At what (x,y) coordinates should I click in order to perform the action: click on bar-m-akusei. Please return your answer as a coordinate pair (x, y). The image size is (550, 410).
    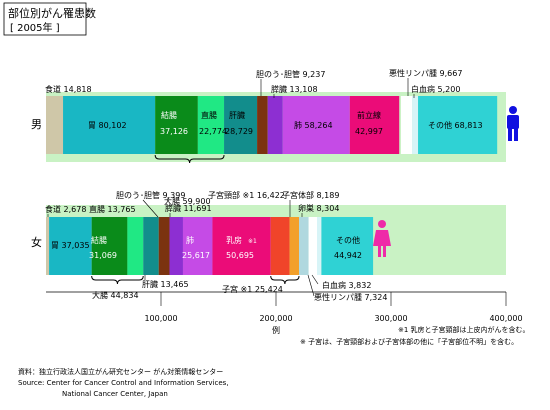
    Looking at the image, I should click on (406, 125).